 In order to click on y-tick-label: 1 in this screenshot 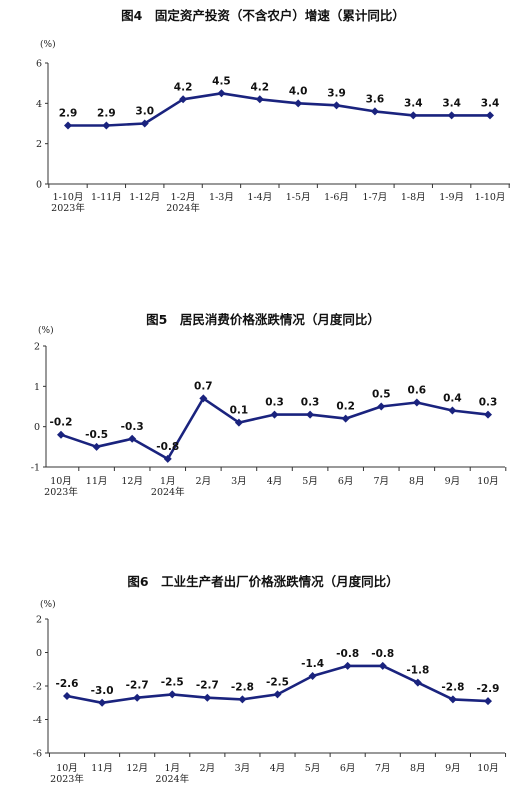, I will do `click(37, 387)`.